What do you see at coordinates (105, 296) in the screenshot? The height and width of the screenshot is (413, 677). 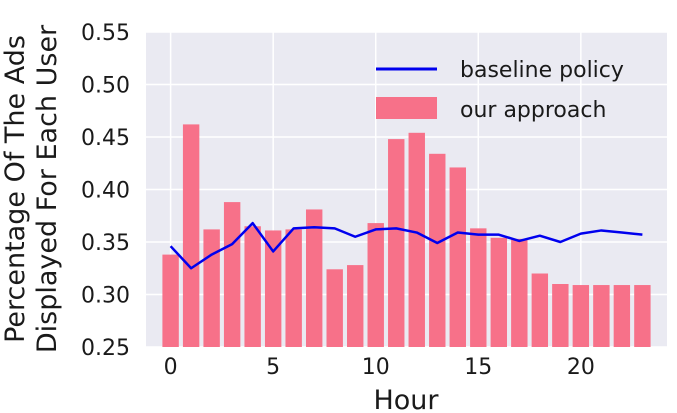 I see `y-tick-label: 0.30` at bounding box center [105, 296].